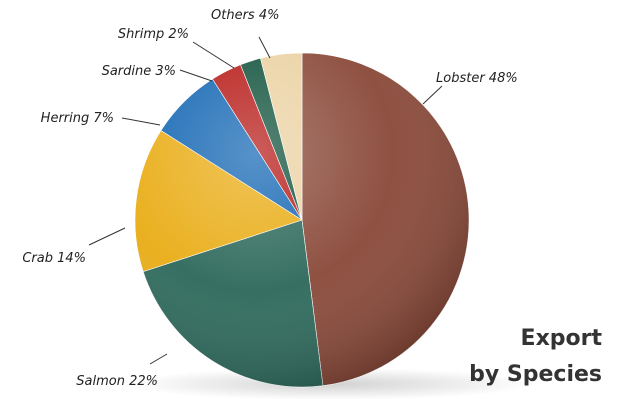  I want to click on leader-line-herring, so click(141, 121).